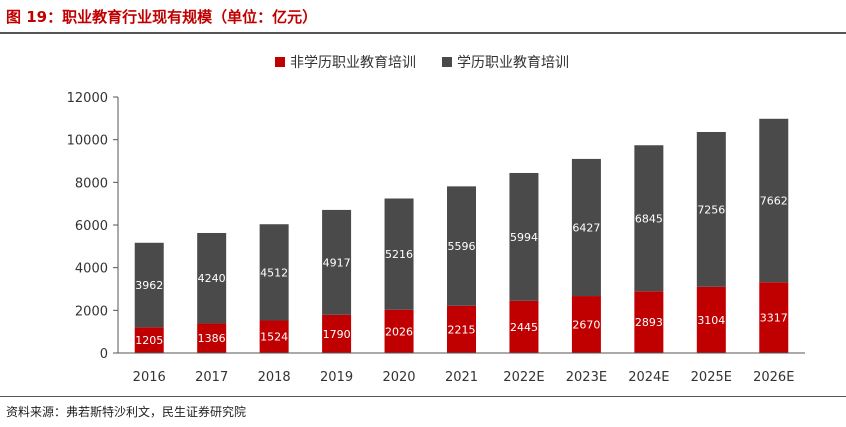 The image size is (846, 427). What do you see at coordinates (274, 377) in the screenshot?
I see `x-tick-label: 2018` at bounding box center [274, 377].